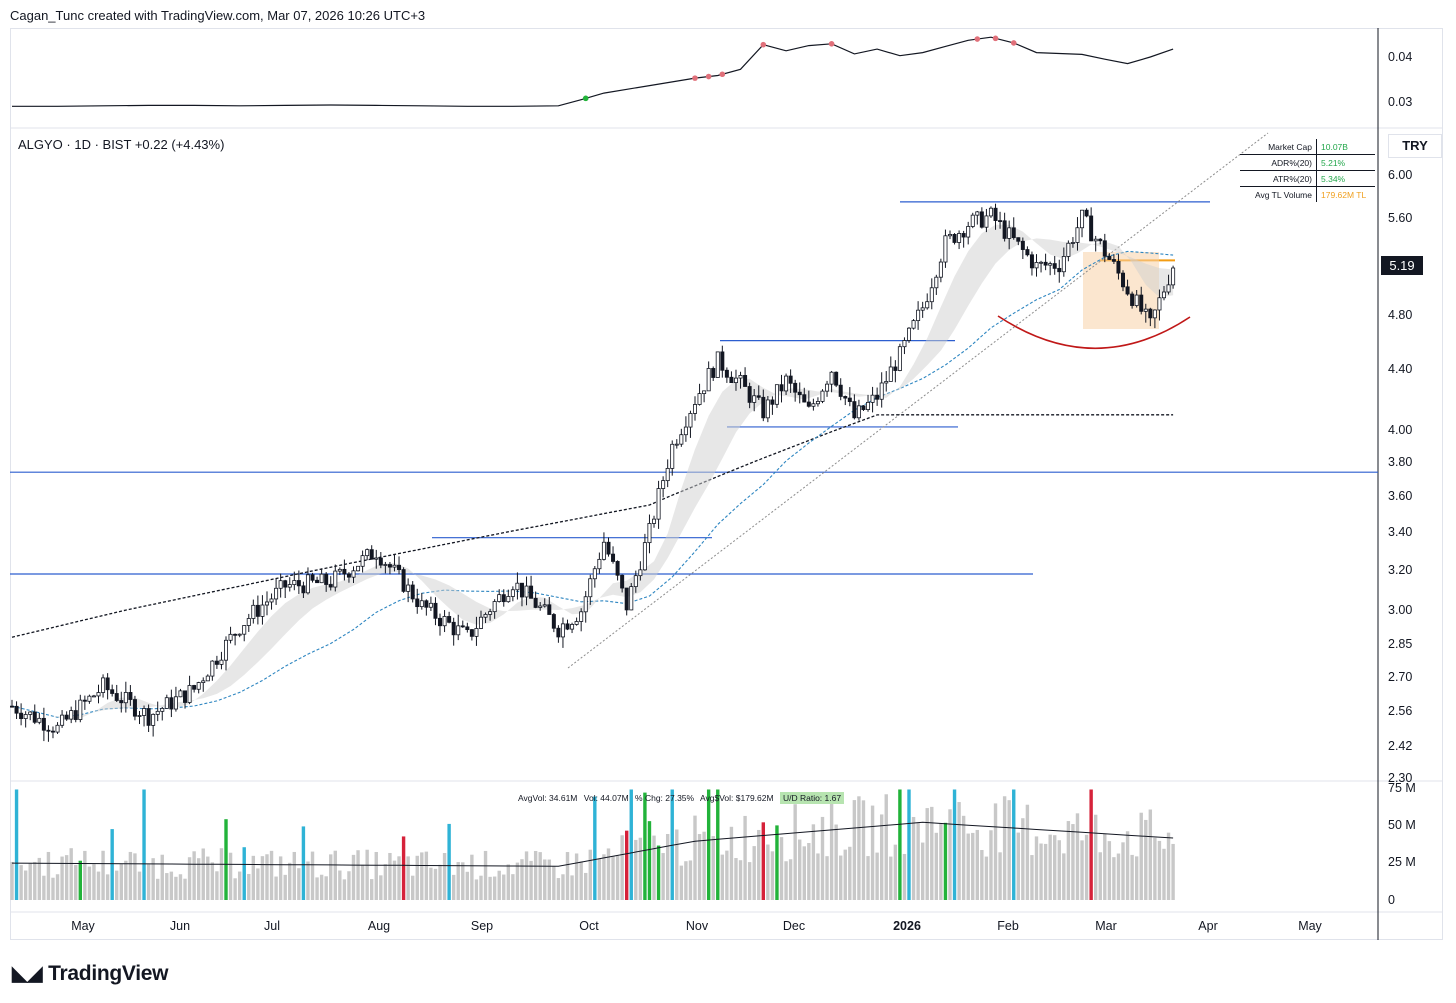 The image size is (1456, 1003). Describe the element at coordinates (1415, 146) in the screenshot. I see `currency-button: TRY` at that location.